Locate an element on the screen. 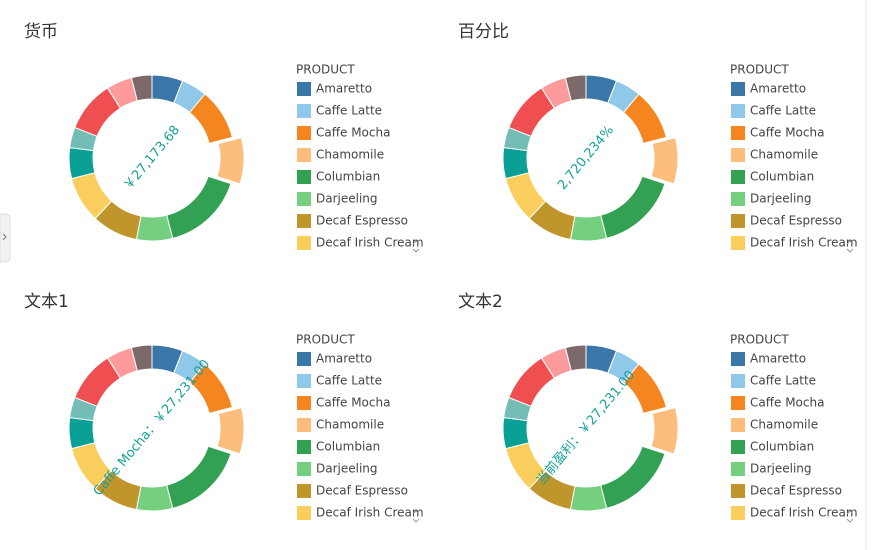  panel-title: 文本2 is located at coordinates (480, 302).